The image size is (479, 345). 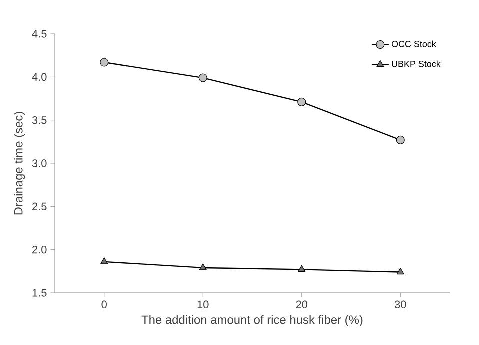 I want to click on y-tick-label: 1.5, so click(x=39, y=293).